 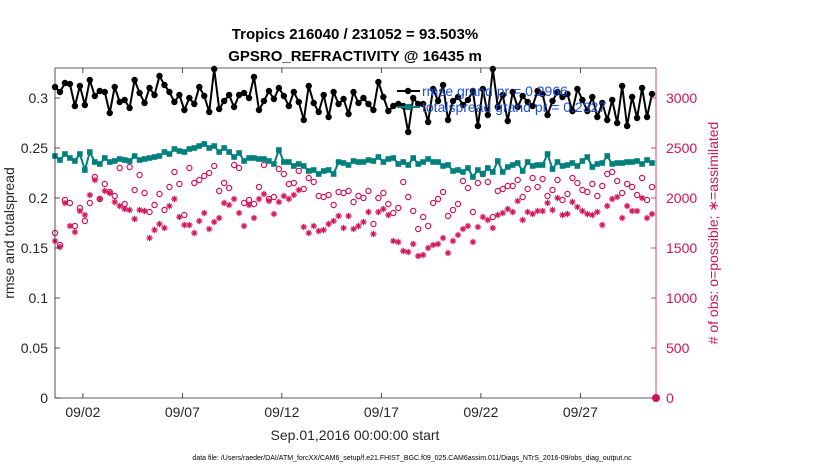 What do you see at coordinates (355, 56) in the screenshot?
I see `chart-title-line2: GPSRO_REFRACTIVITY @ 16435 m` at bounding box center [355, 56].